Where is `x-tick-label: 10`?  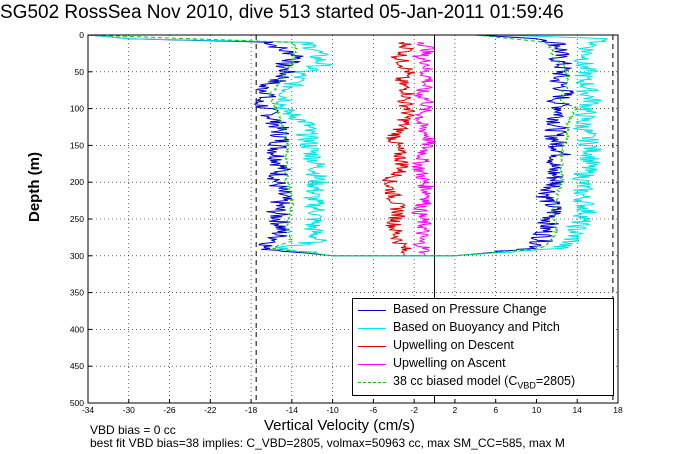 x-tick-label: 10 is located at coordinates (537, 410).